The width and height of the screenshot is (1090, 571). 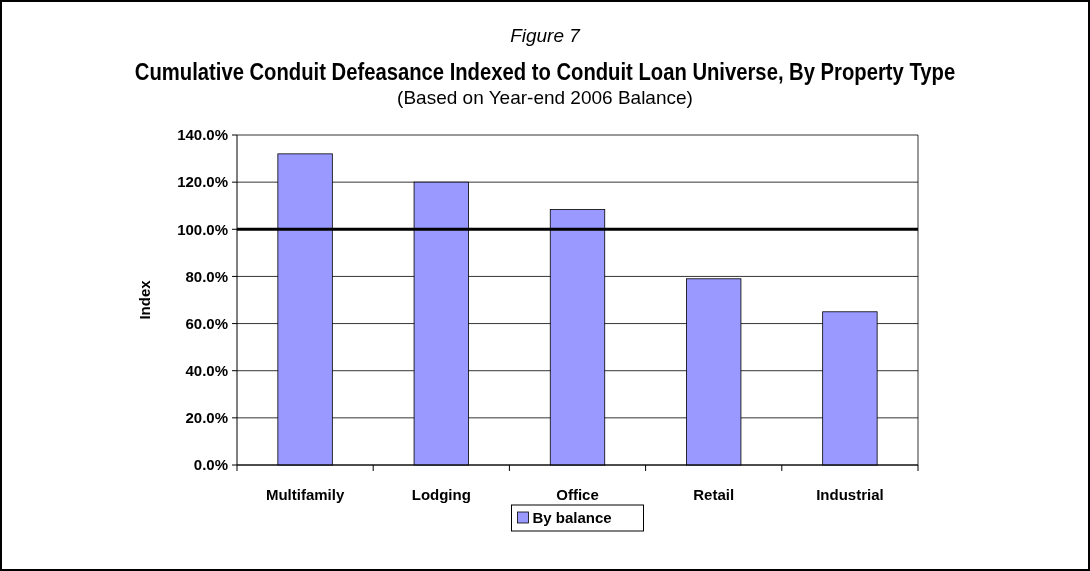 What do you see at coordinates (210, 465) in the screenshot?
I see `y-tick-label: 0.0%` at bounding box center [210, 465].